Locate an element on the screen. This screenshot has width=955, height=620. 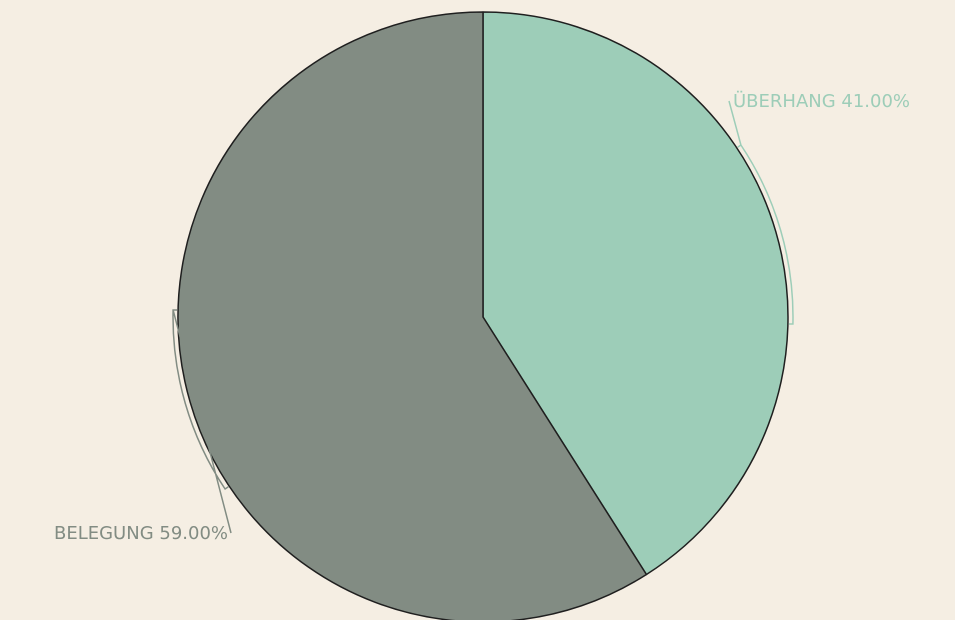
slice-label-uberhang: ÜBERHANG 41.00% is located at coordinates (821, 101).